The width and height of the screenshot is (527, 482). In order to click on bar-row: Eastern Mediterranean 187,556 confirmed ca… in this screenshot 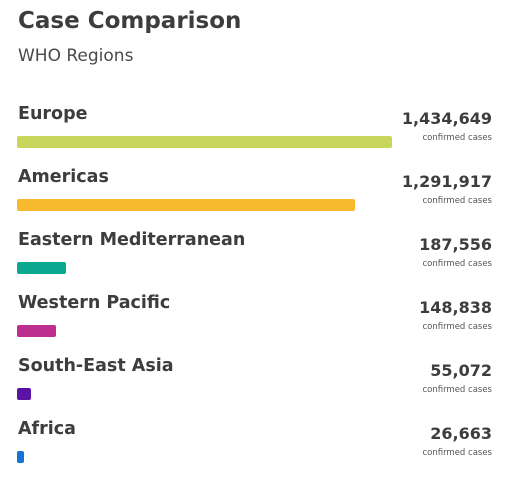, I will do `click(263, 260)`.